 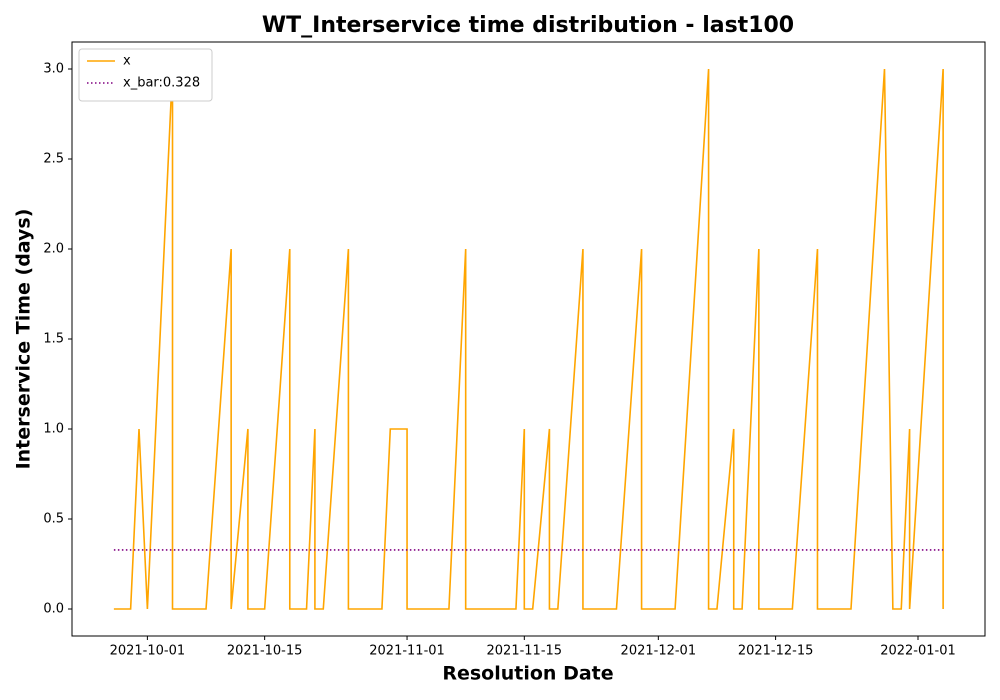 What do you see at coordinates (527, 674) in the screenshot?
I see `x-axis-label: Resolution Date` at bounding box center [527, 674].